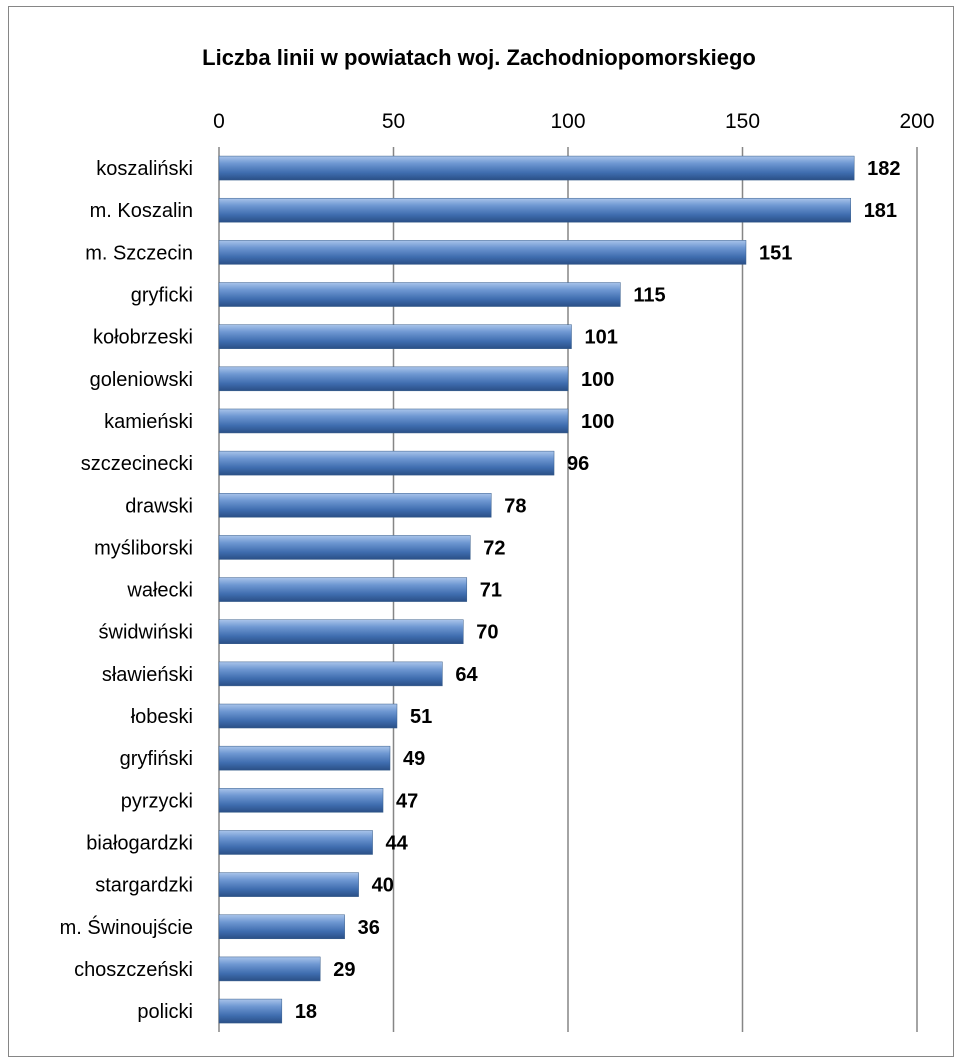 This screenshot has height=1059, width=956. What do you see at coordinates (144, 169) in the screenshot?
I see `category-label: koszaliński` at bounding box center [144, 169].